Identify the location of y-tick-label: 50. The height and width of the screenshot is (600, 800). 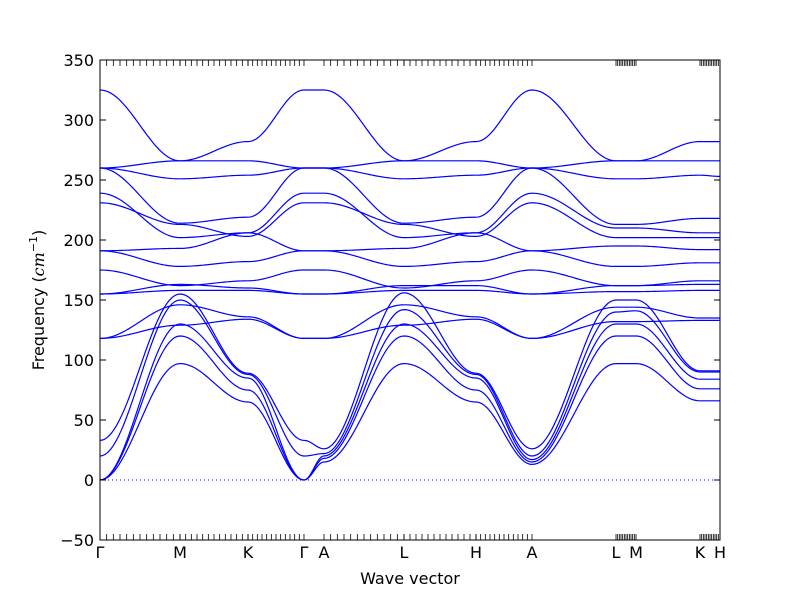
(84, 420).